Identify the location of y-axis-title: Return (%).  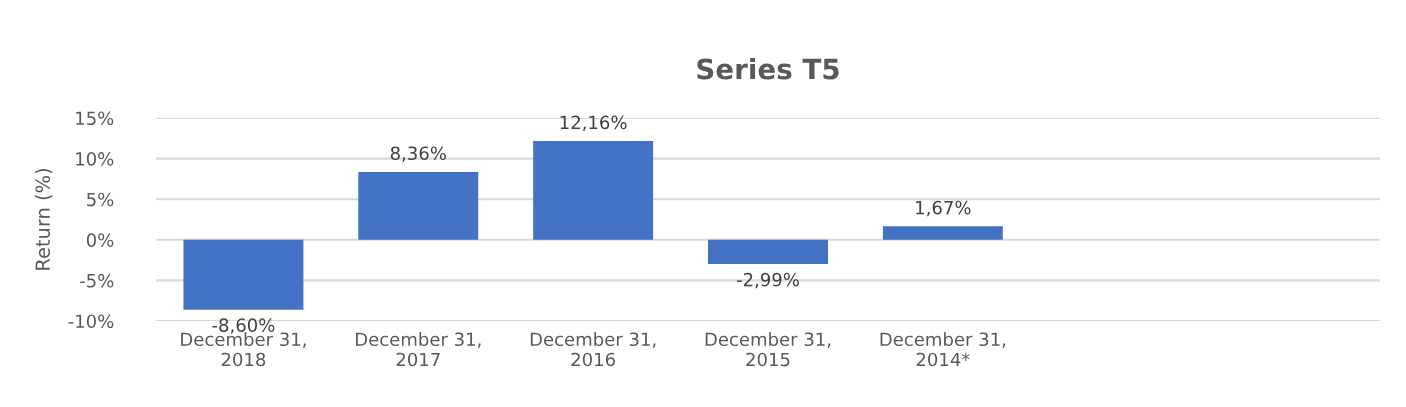
(44, 219).